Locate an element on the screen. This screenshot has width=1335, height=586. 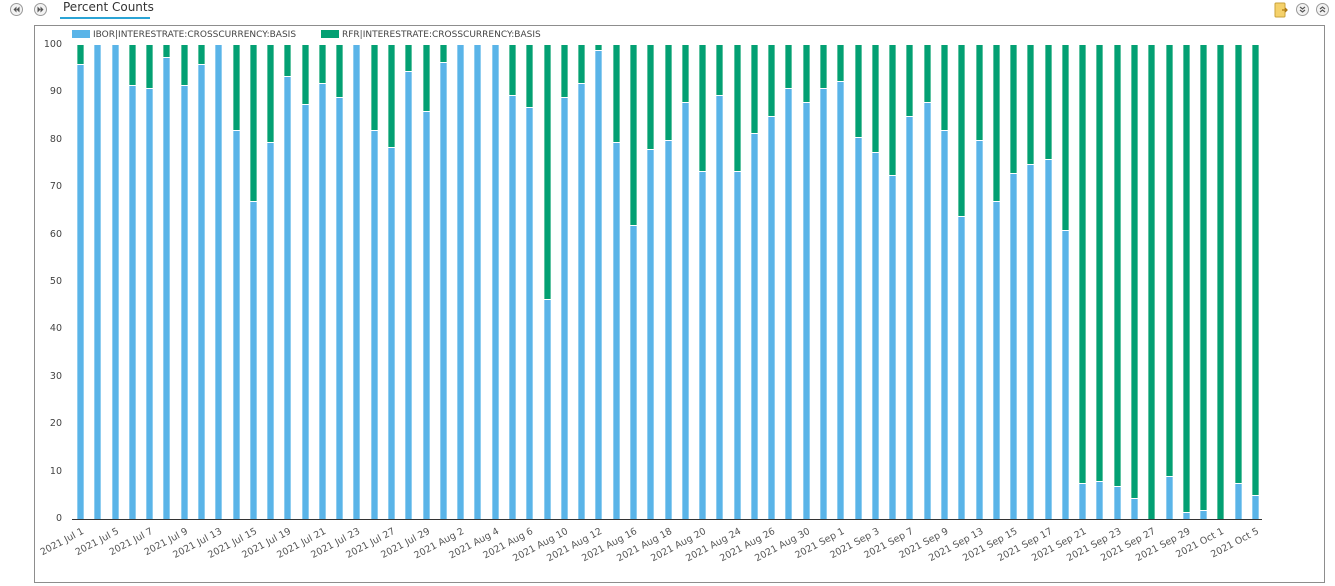
previous-button is located at coordinates (16, 9).